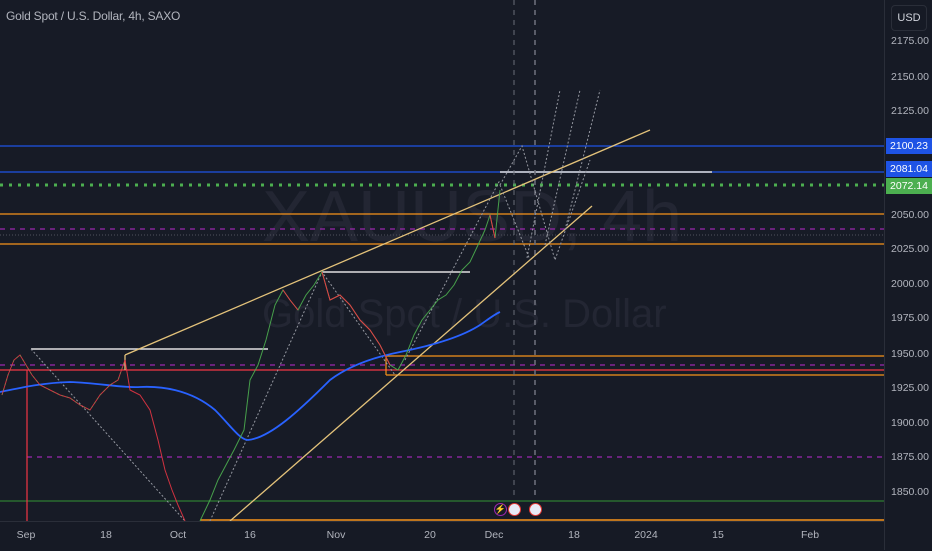  Describe the element at coordinates (909, 186) in the screenshot. I see `last-price-label: 2072.14` at that location.